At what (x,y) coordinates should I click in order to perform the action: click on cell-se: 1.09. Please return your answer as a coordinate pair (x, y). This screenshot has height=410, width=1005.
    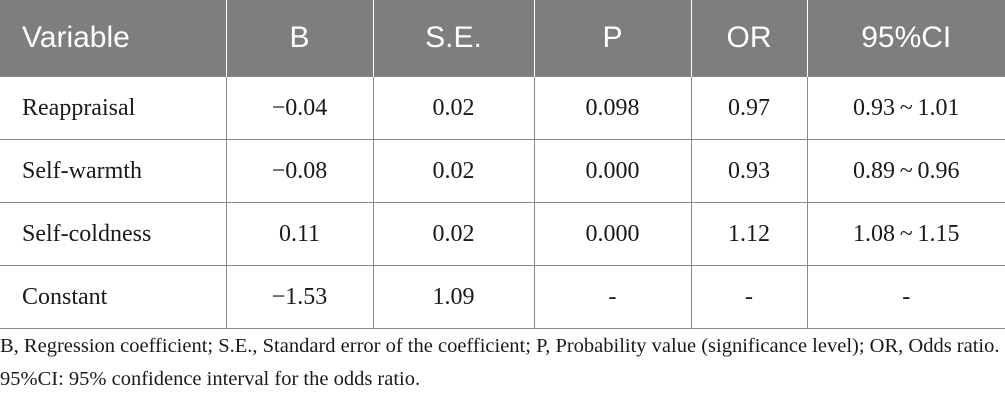
    Looking at the image, I should click on (453, 297).